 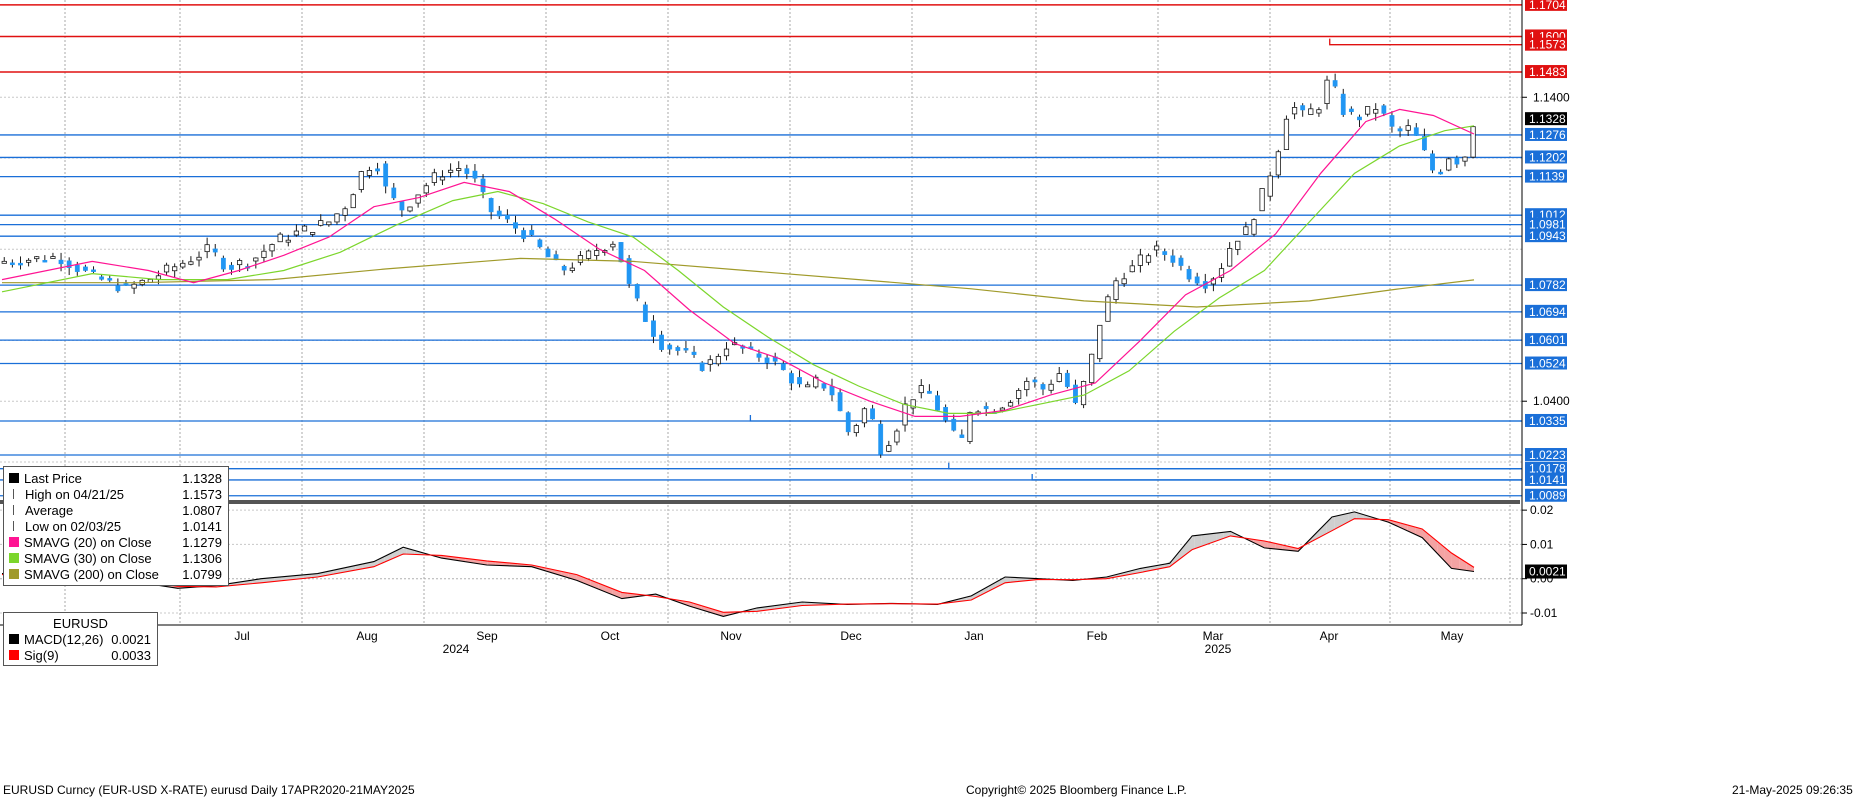 What do you see at coordinates (1547, 455) in the screenshot?
I see `price-axis-label-16: 1.0223` at bounding box center [1547, 455].